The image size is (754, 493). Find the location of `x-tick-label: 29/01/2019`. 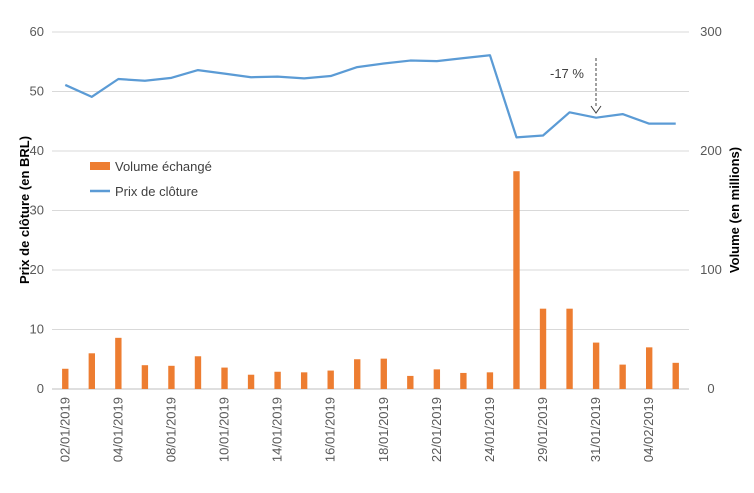

x-tick-label: 29/01/2019 is located at coordinates (542, 429).